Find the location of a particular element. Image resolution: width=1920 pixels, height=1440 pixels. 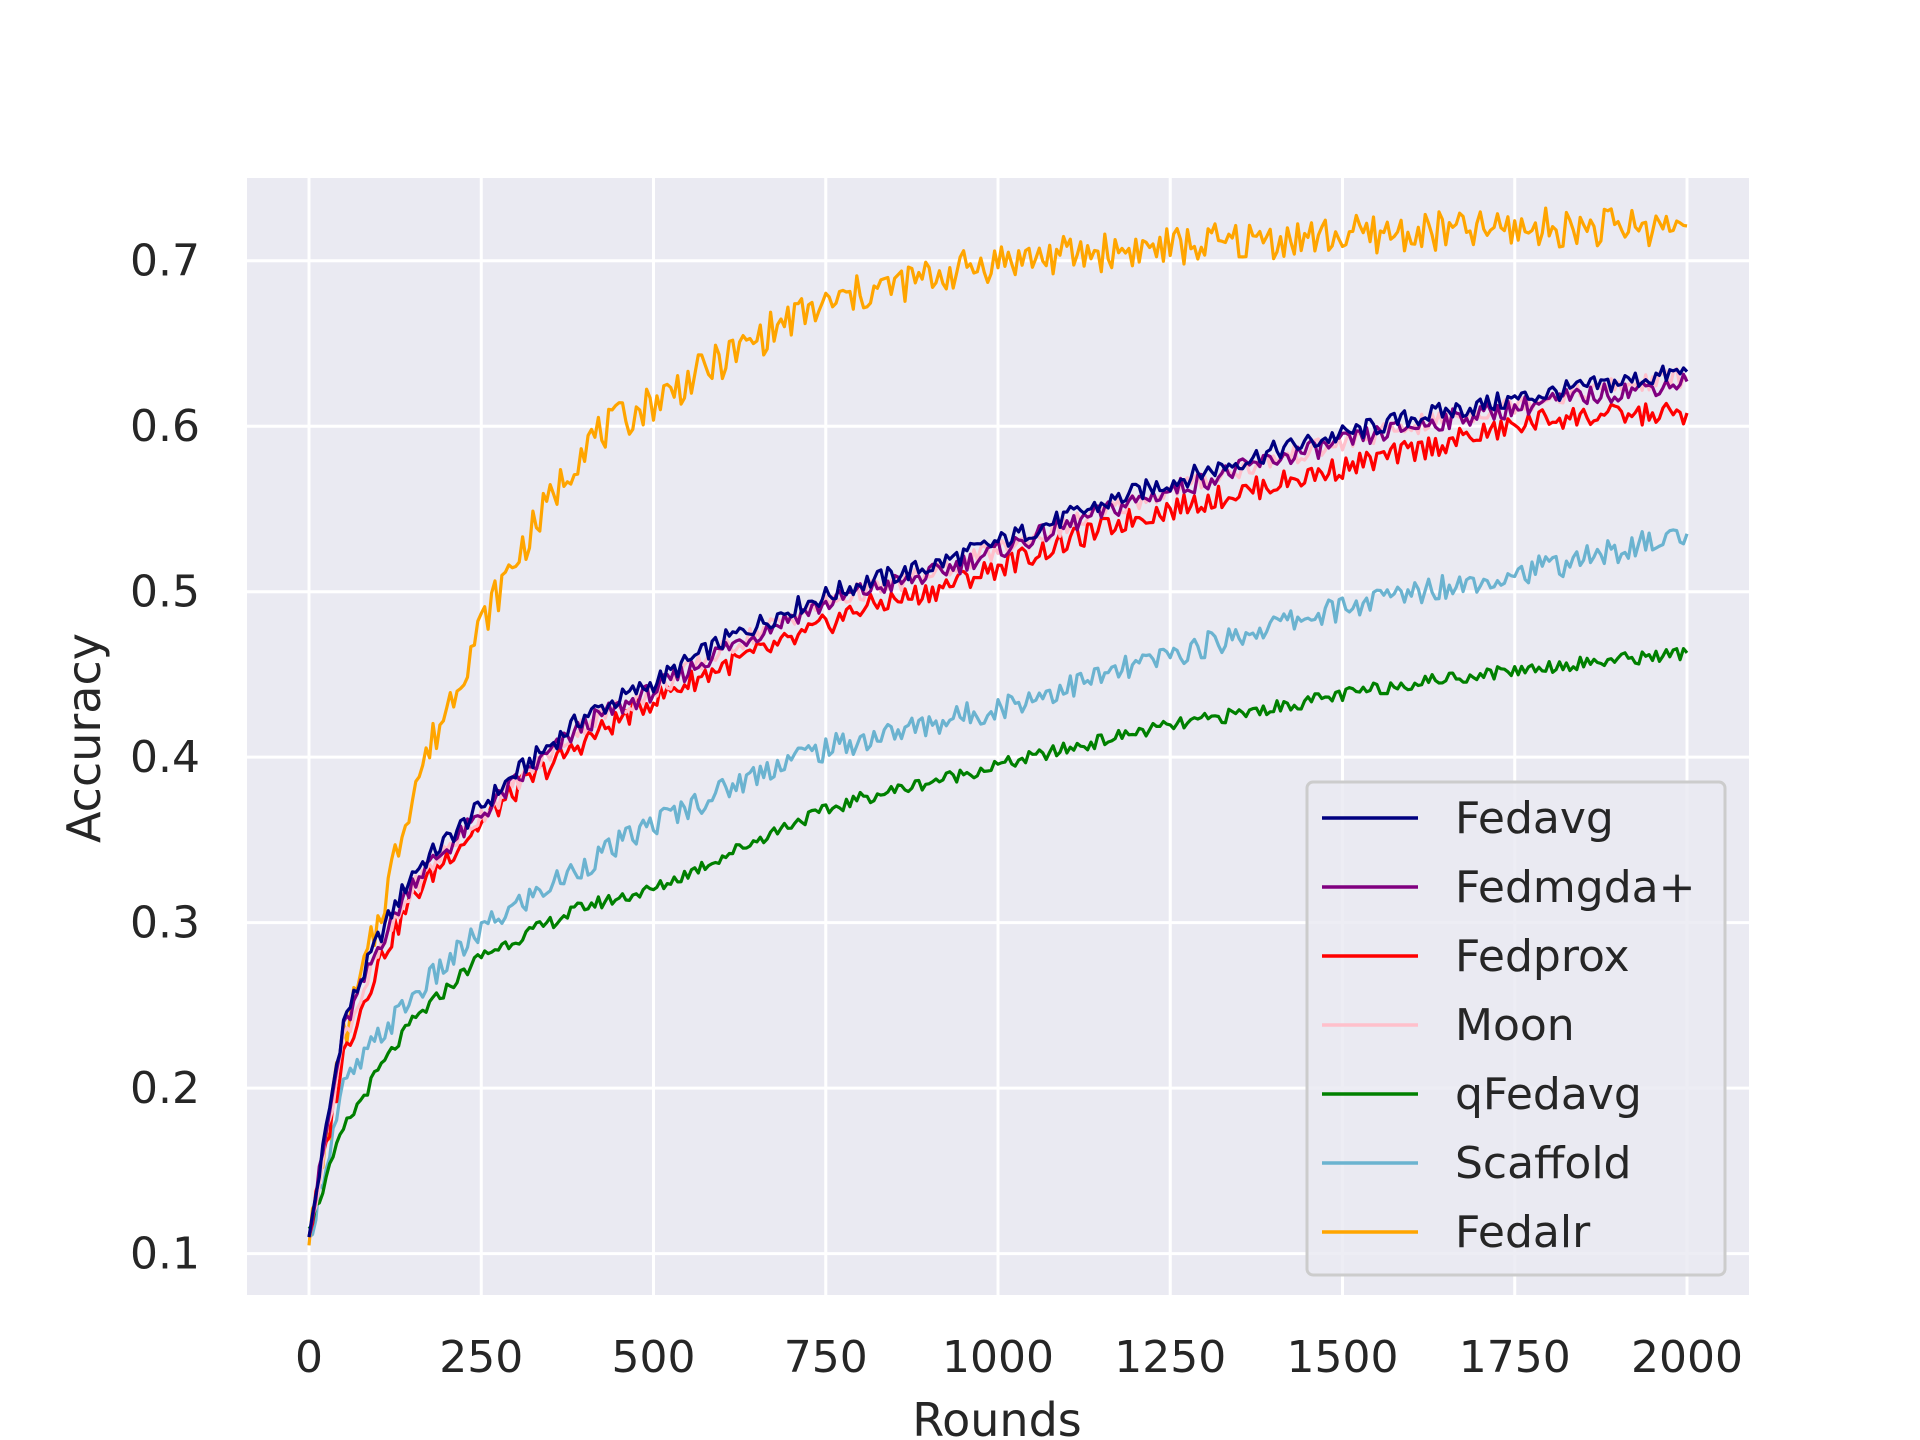

x-tick-label: 1250 is located at coordinates (1170, 1357).